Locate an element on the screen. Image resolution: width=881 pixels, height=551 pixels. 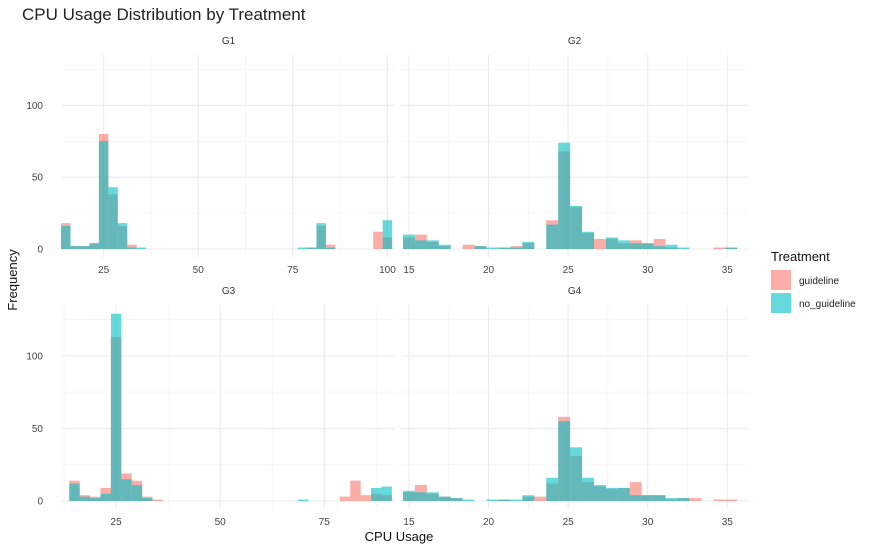
x-tick-label: 75 is located at coordinates (325, 522).